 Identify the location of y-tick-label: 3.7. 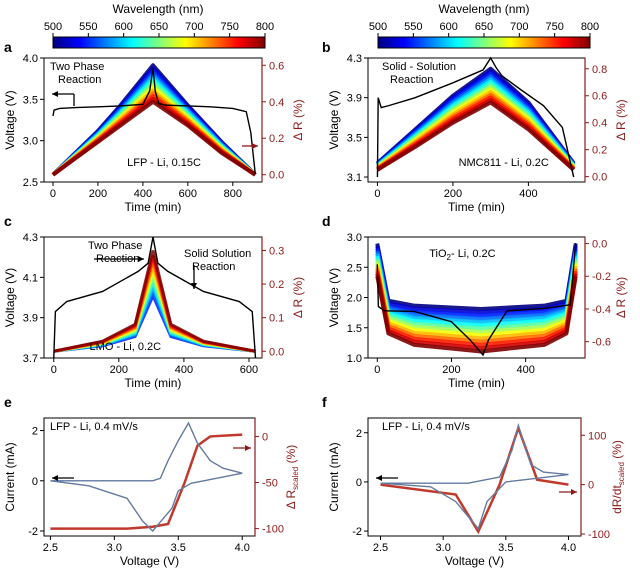
(30, 359).